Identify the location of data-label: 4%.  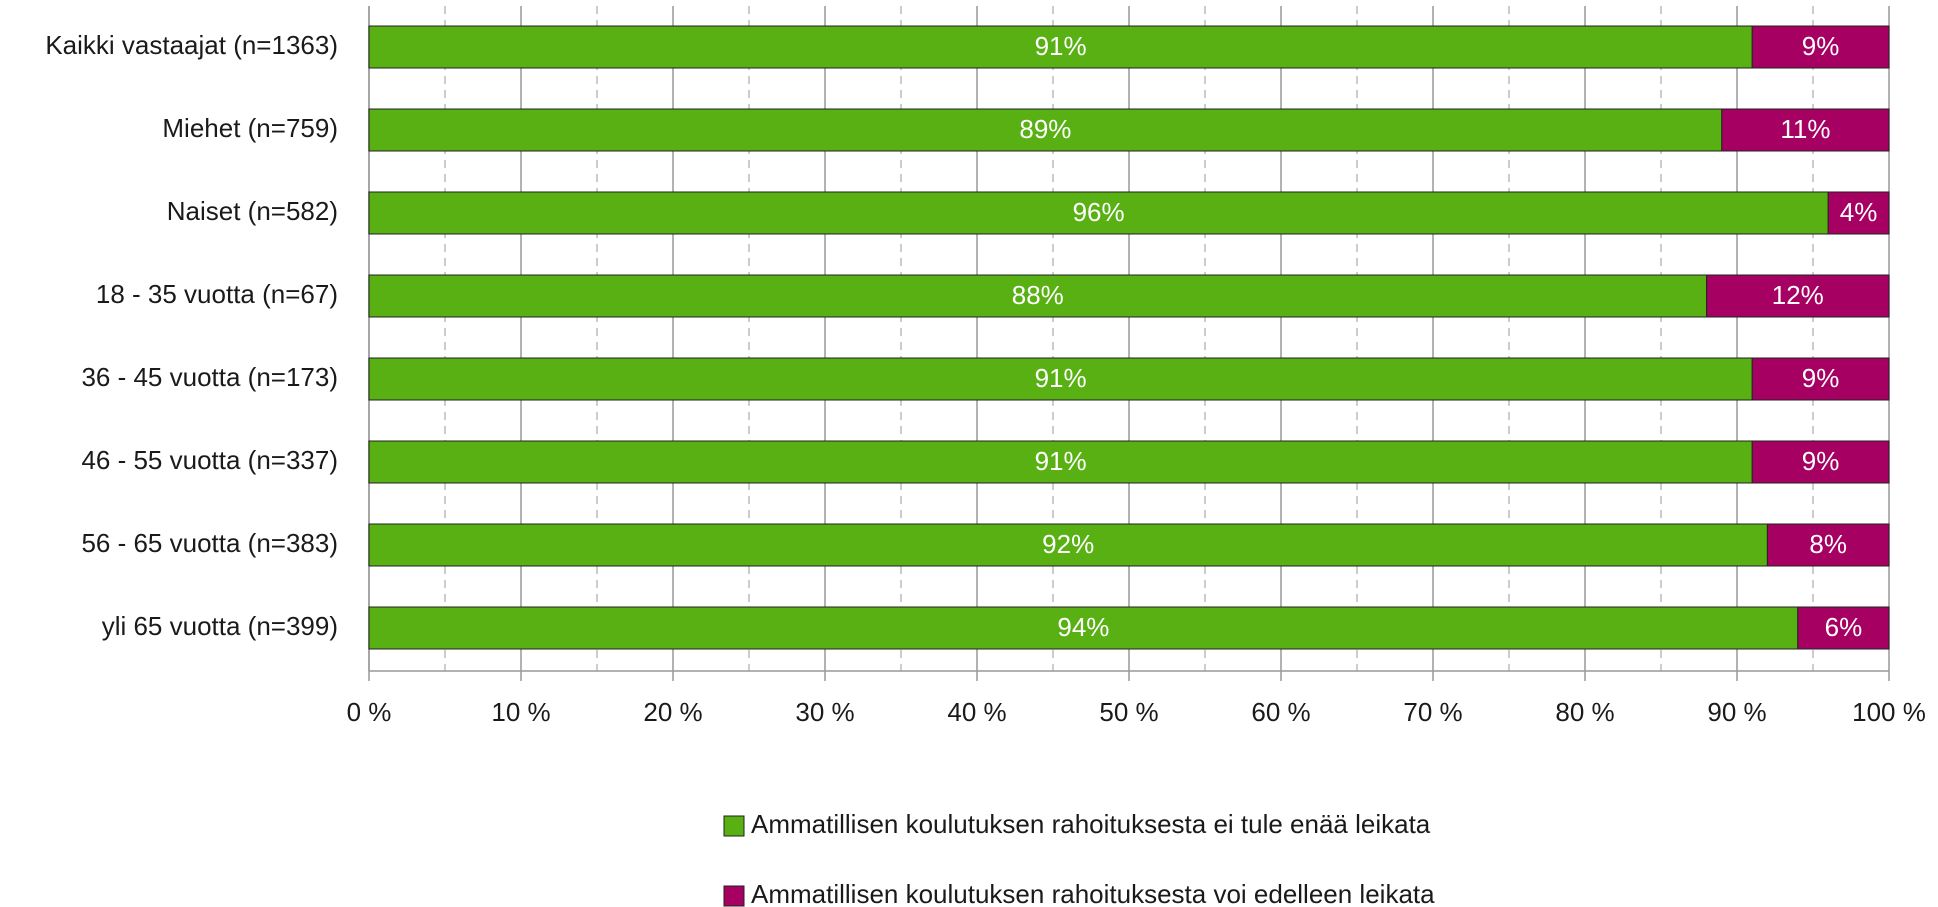
(1859, 212).